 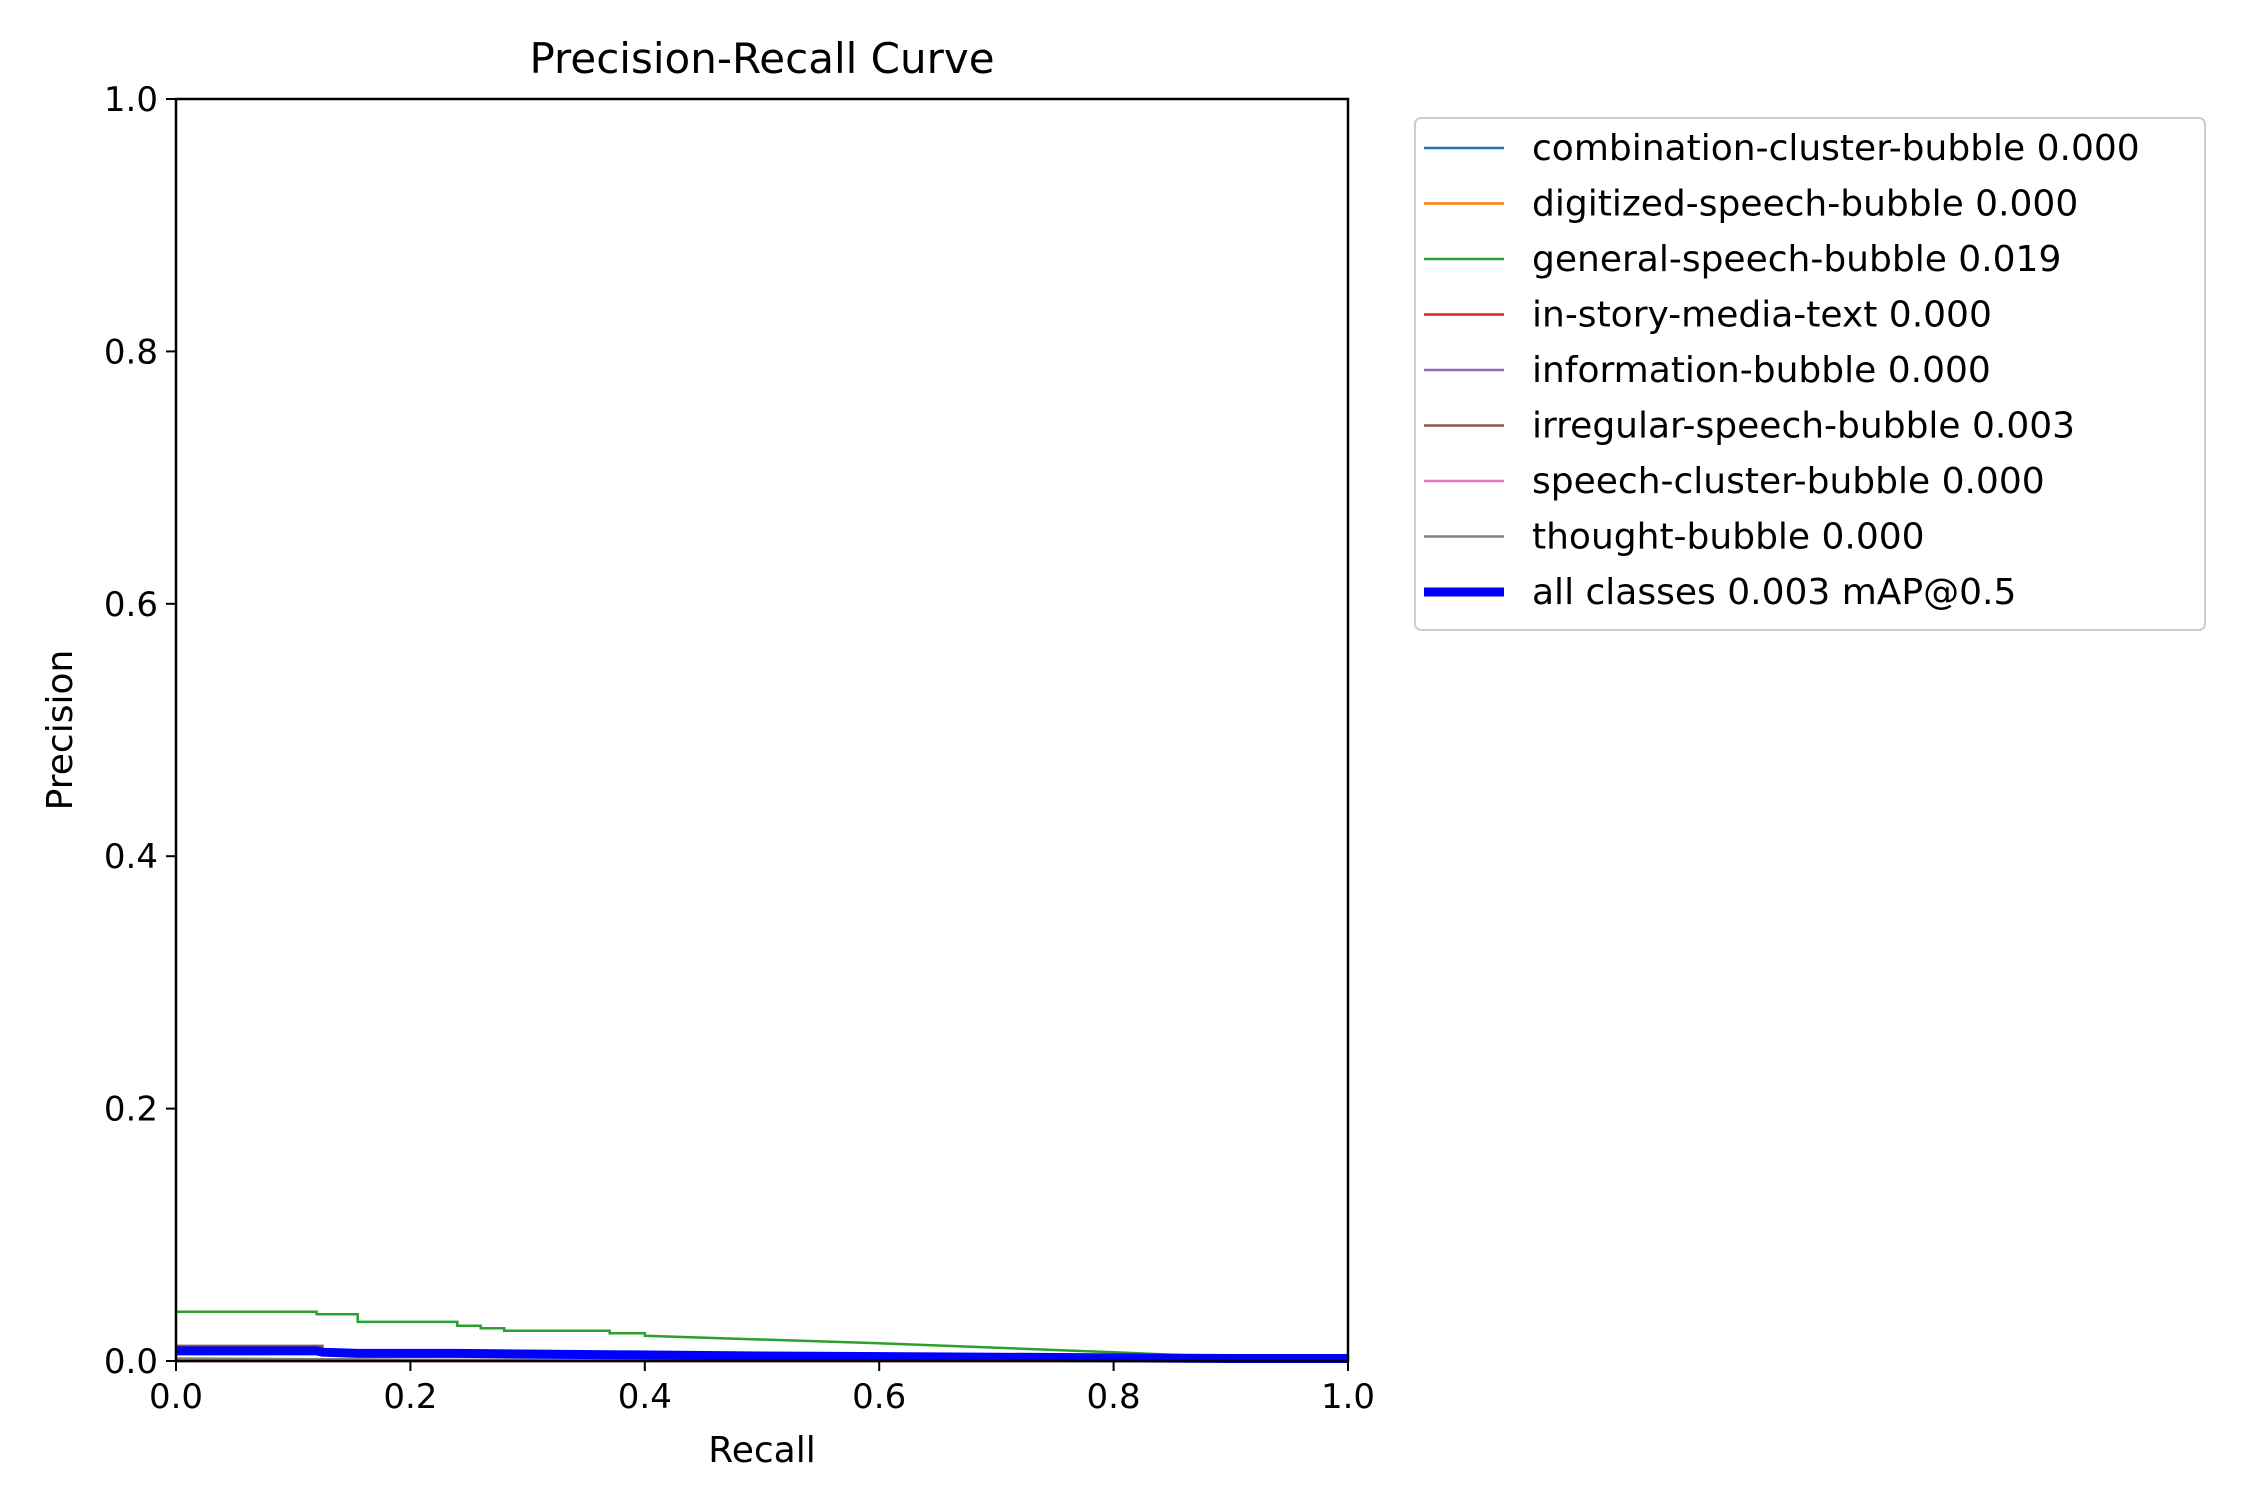 I want to click on y-tick-label: 0.0, so click(x=131, y=1362).